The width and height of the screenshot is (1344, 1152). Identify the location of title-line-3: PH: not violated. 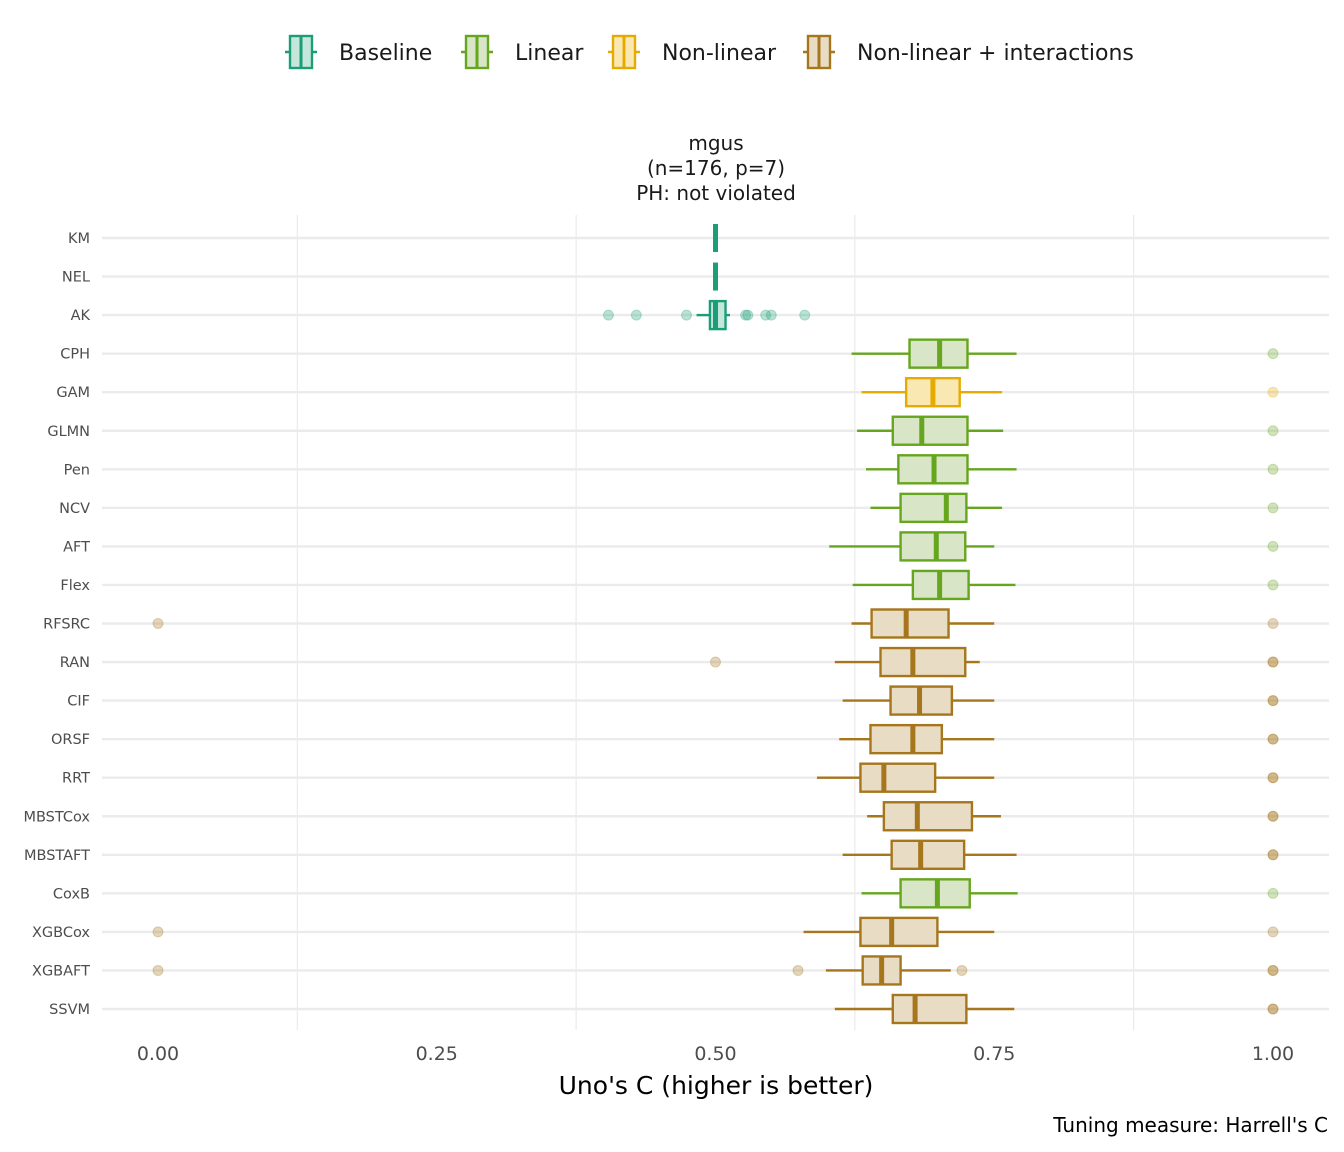
(716, 193).